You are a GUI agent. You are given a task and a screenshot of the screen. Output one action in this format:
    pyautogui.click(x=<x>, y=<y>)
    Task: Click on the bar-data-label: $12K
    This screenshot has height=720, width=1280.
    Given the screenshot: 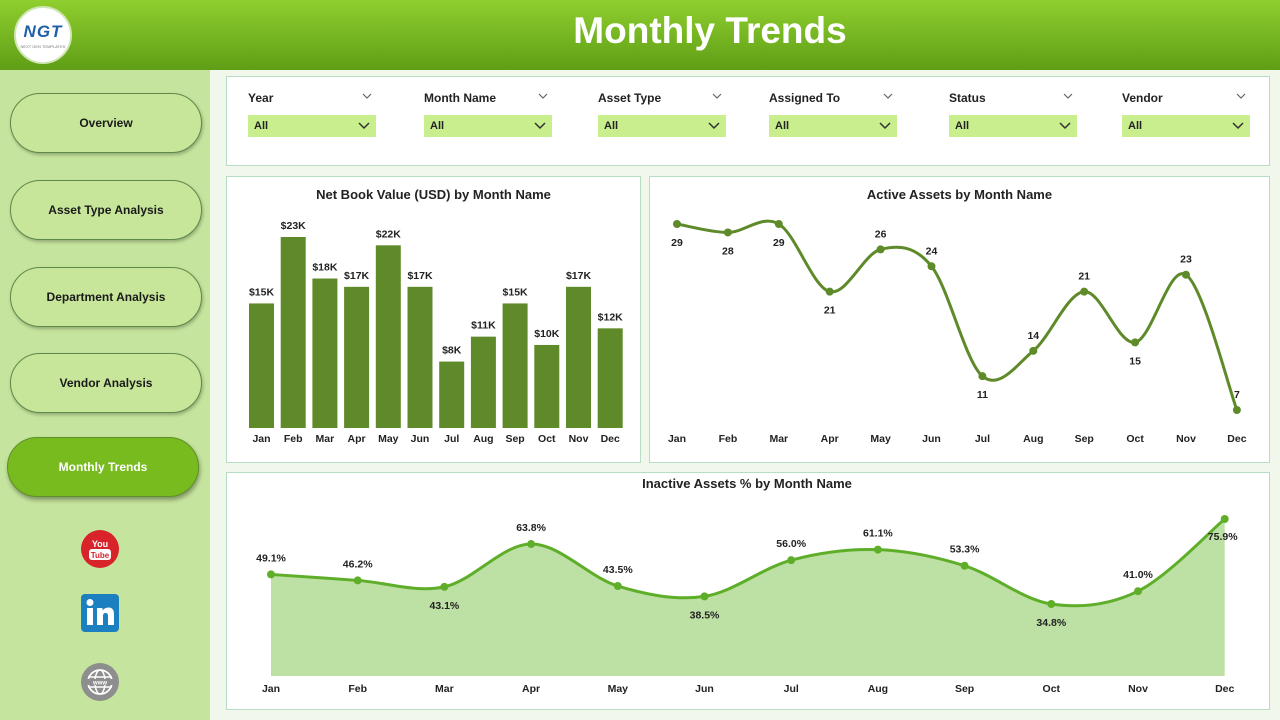 What is the action you would take?
    pyautogui.click(x=611, y=317)
    